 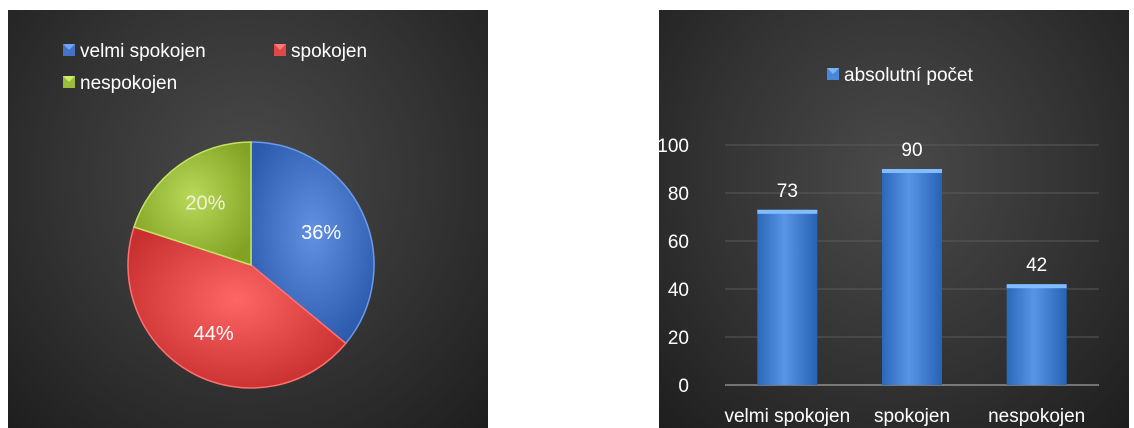 I want to click on legend-label: absolutní počet, so click(x=909, y=75).